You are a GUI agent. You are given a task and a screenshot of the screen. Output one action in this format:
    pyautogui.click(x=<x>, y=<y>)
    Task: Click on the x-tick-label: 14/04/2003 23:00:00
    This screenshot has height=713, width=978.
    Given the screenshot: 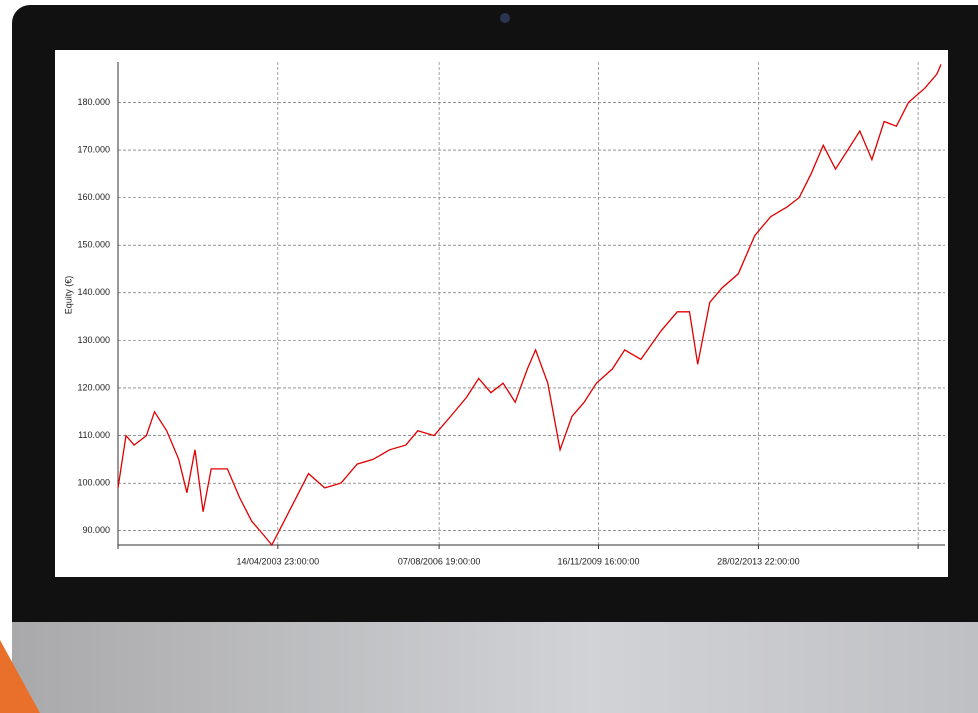 What is the action you would take?
    pyautogui.click(x=278, y=561)
    